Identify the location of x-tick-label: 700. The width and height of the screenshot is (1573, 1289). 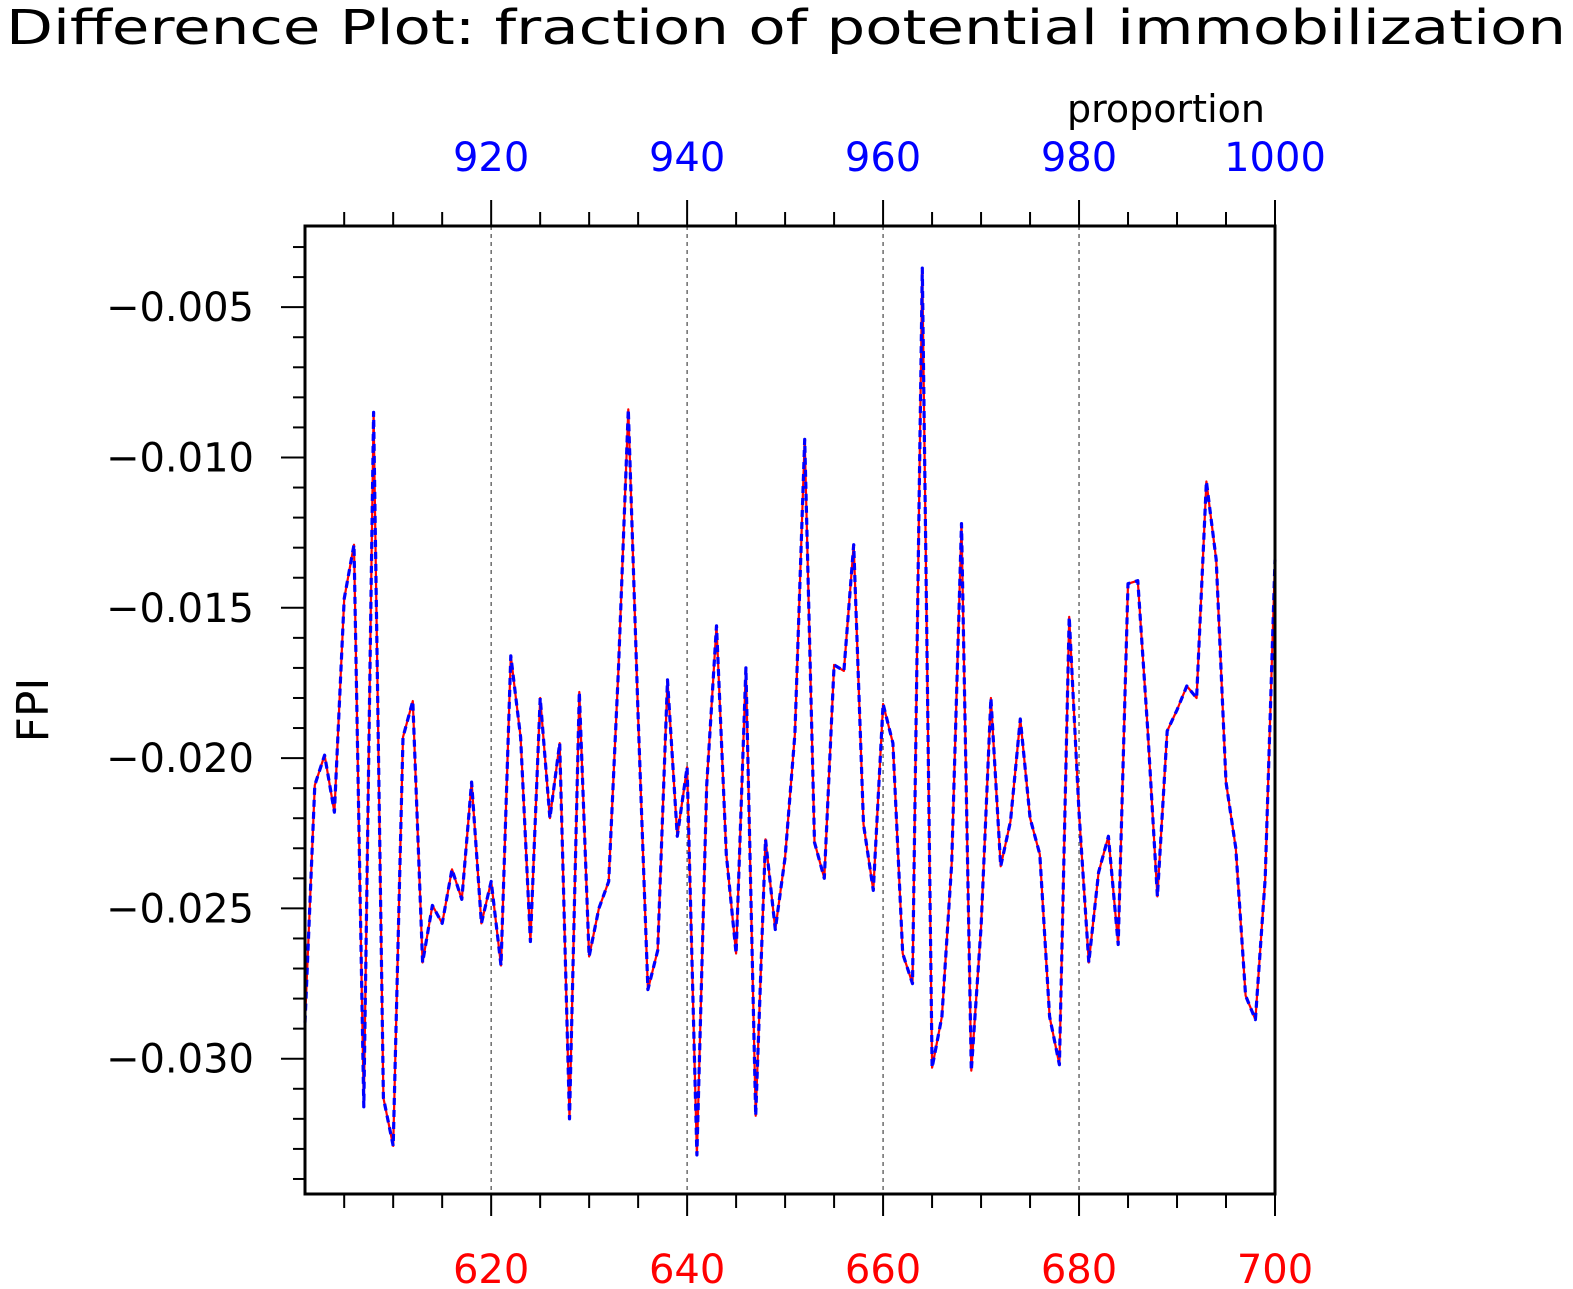
(1275, 1268).